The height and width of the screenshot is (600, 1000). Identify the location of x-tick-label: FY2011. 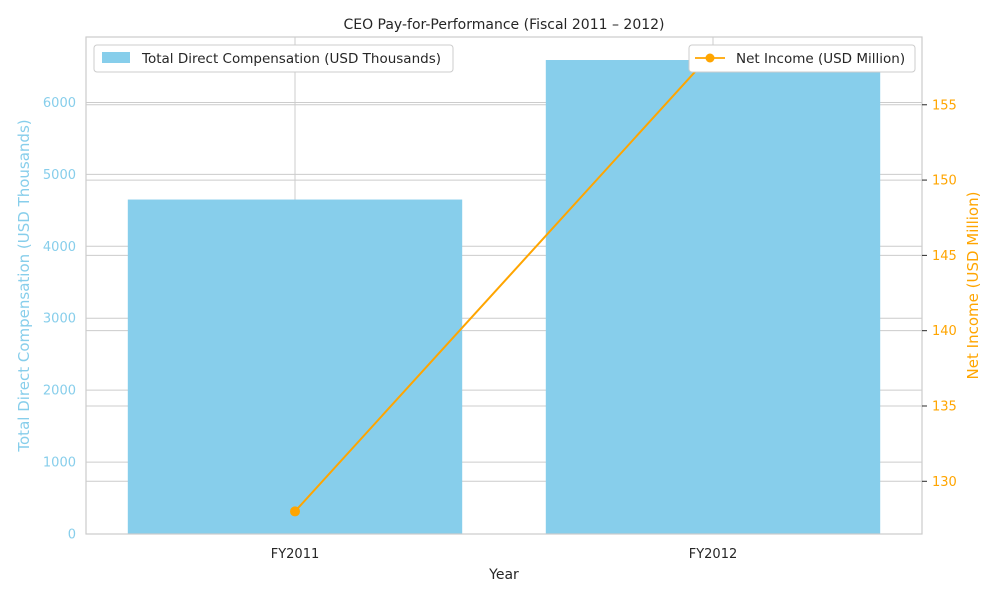
(295, 554).